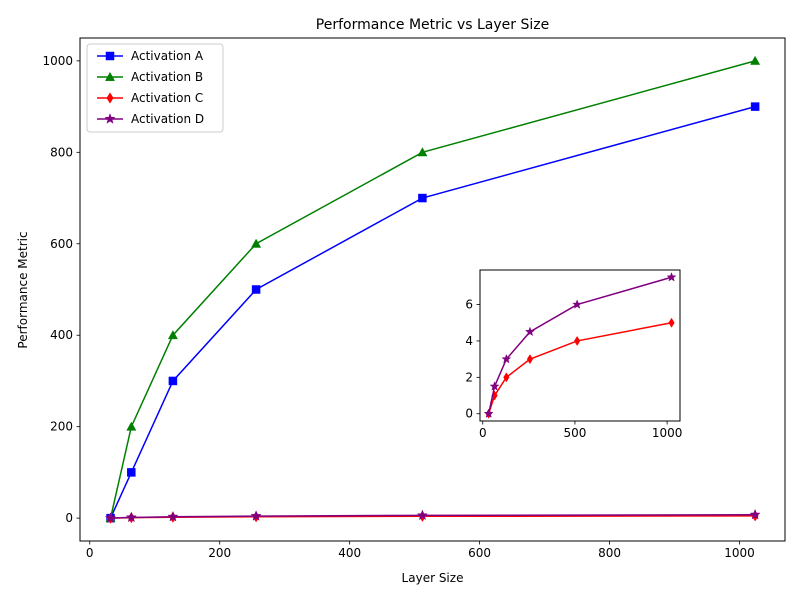 The width and height of the screenshot is (800, 604). I want to click on main-y-tick-label: 800, so click(61, 152).